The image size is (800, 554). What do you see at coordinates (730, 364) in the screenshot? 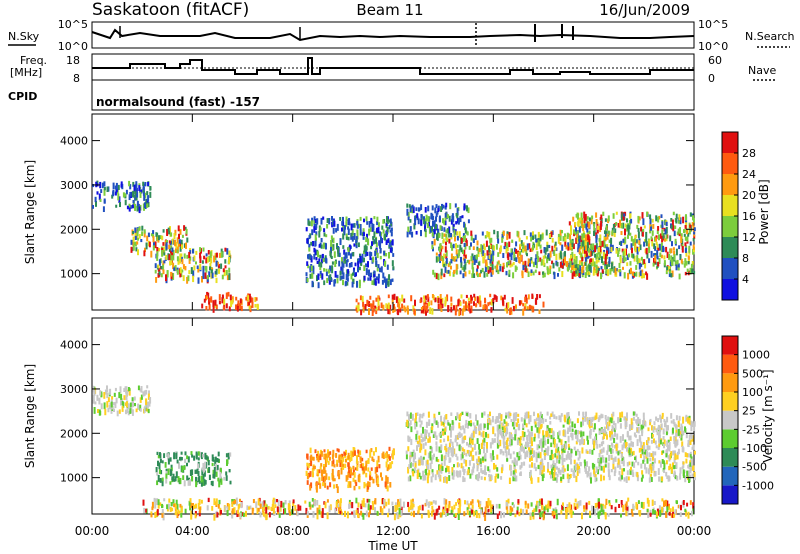
I see `colorbar-segment` at bounding box center [730, 364].